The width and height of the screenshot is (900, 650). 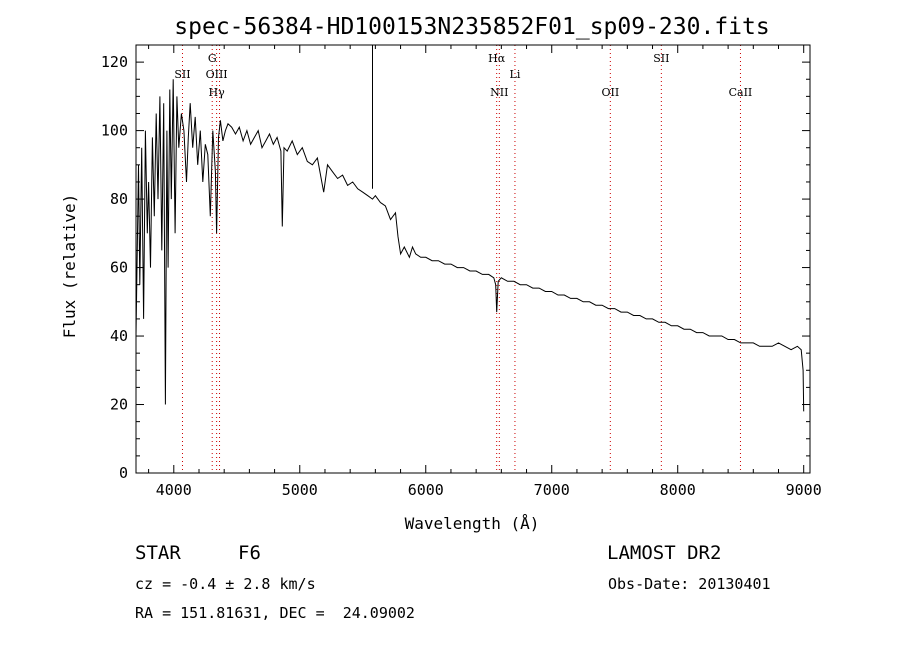 I want to click on y-tick-label-1: 20, so click(x=119, y=405).